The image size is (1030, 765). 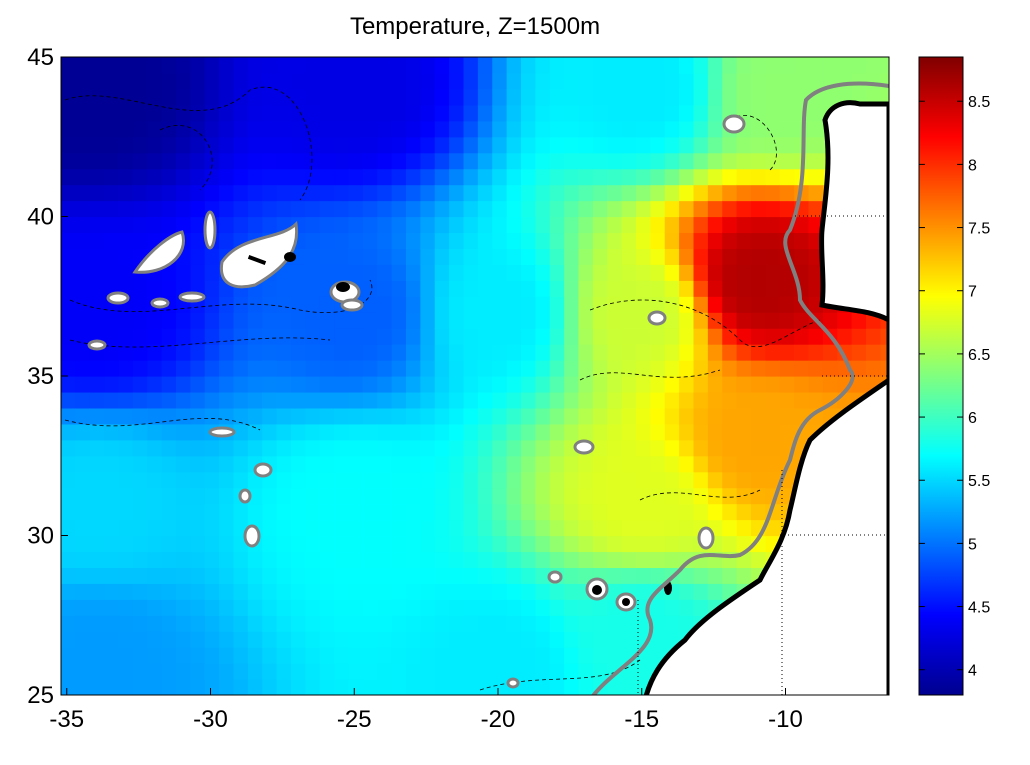 I want to click on y-tick-label: 25, so click(x=40, y=695).